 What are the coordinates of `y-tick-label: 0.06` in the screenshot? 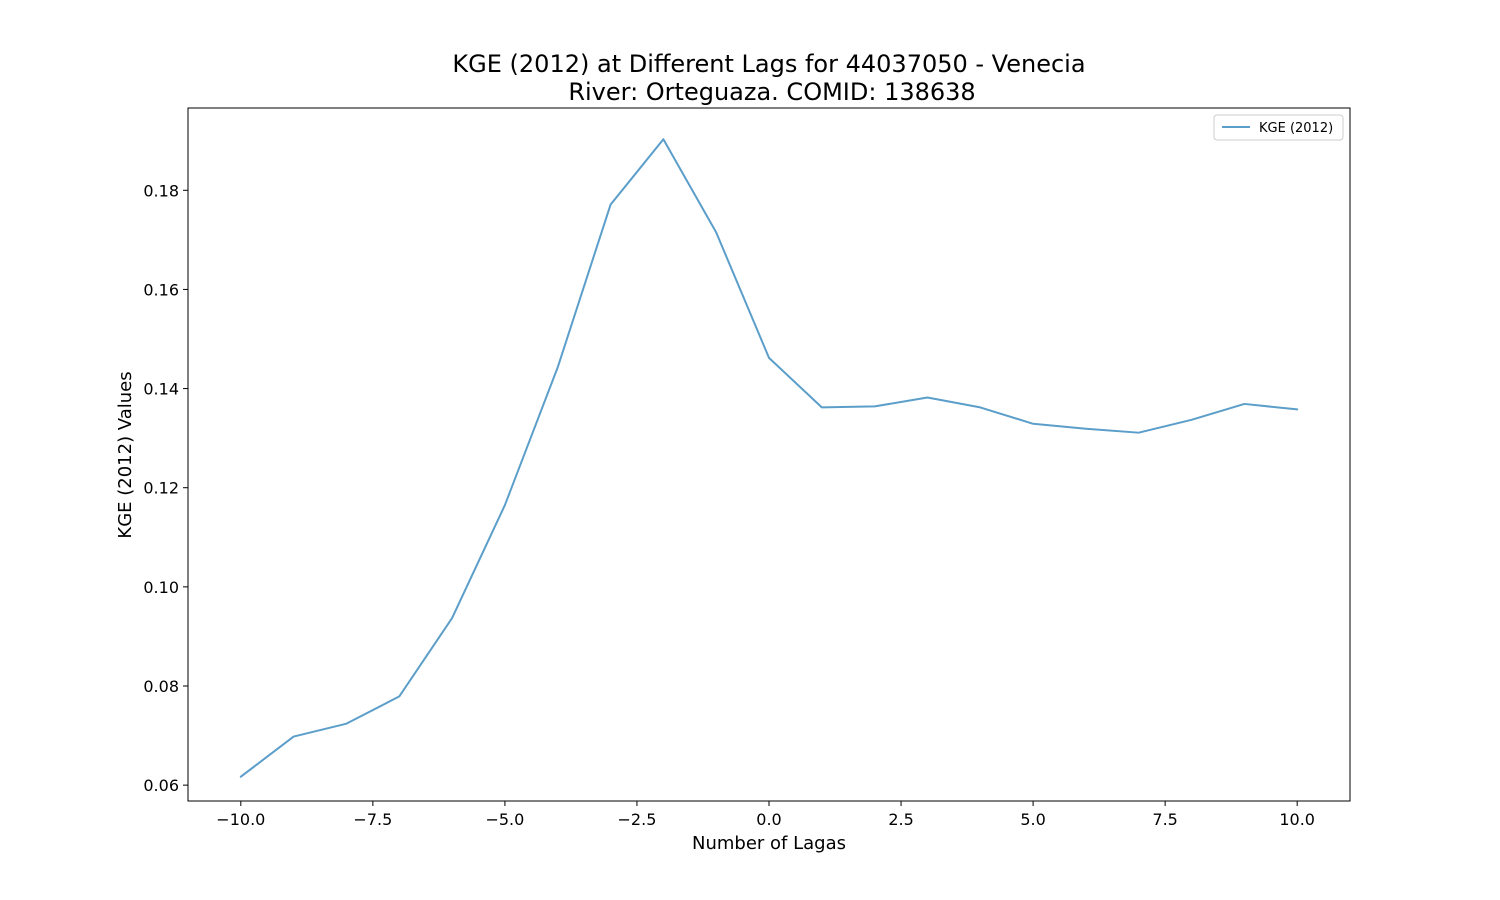 It's located at (161, 785).